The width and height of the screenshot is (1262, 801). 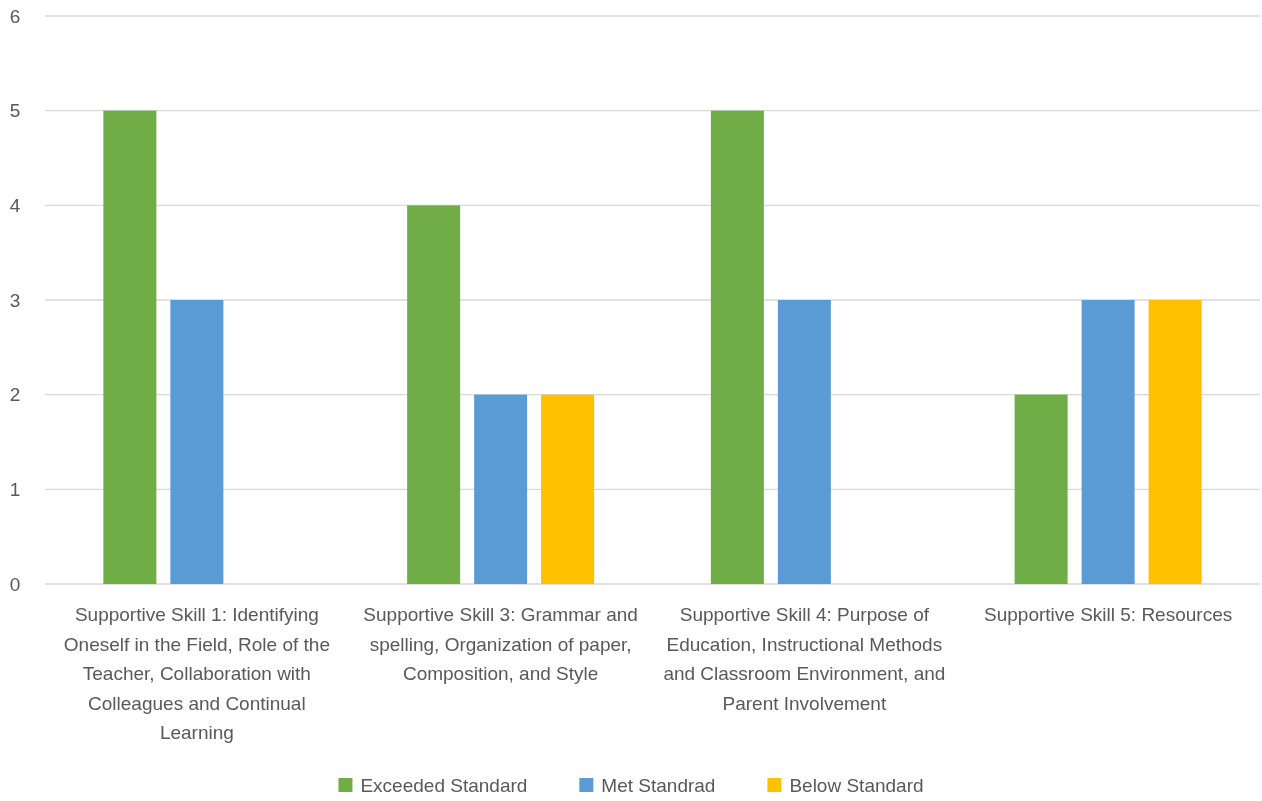 I want to click on legend-label: Met Standrad, so click(x=658, y=785).